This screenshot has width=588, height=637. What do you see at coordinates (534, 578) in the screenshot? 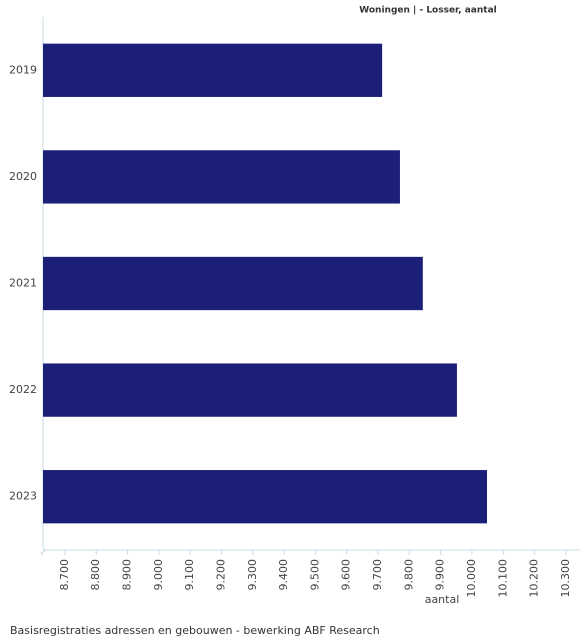
I see `x-tick-label: 10.200` at bounding box center [534, 578].